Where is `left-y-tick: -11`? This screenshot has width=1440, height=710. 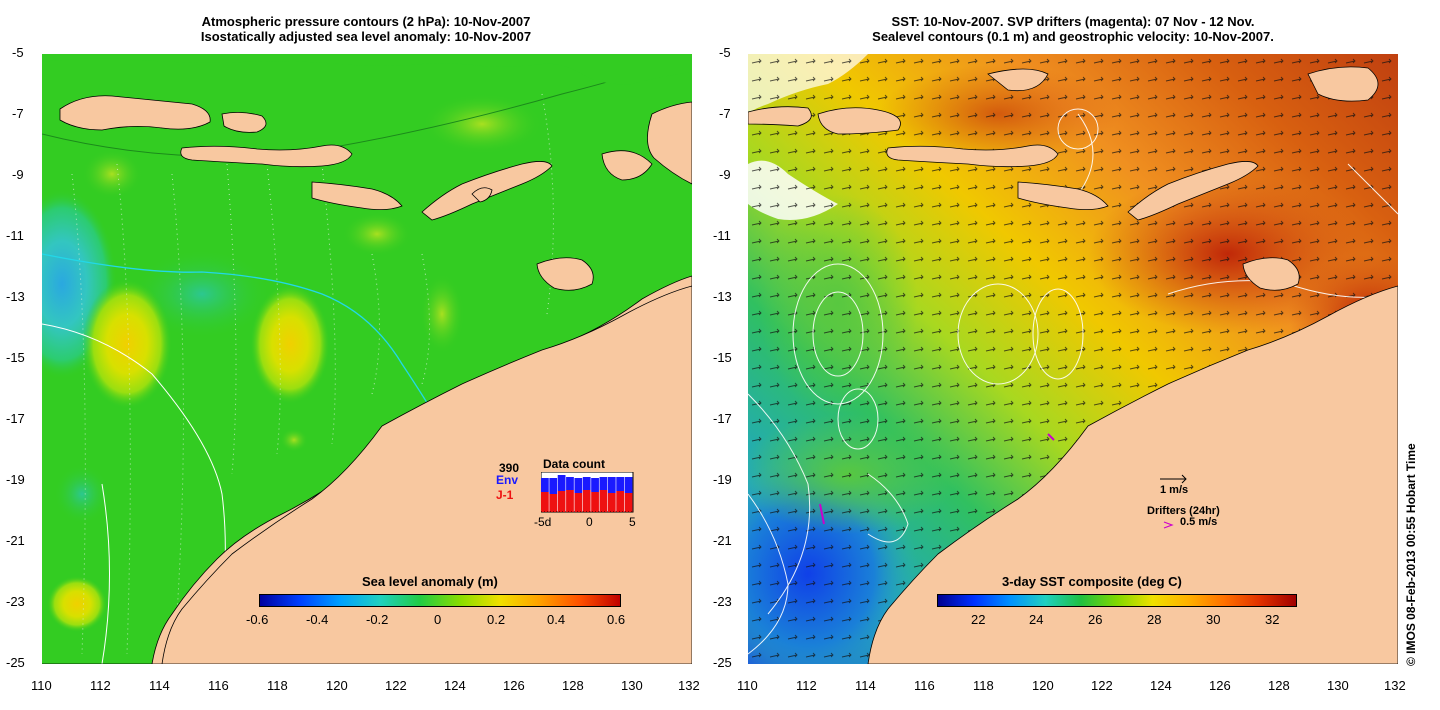
left-y-tick: -11 is located at coordinates (15, 235).